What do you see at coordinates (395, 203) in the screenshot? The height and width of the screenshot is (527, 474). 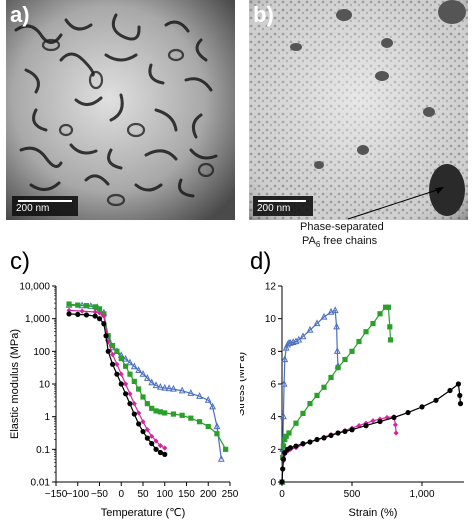 I see `annotation-arrow` at bounding box center [395, 203].